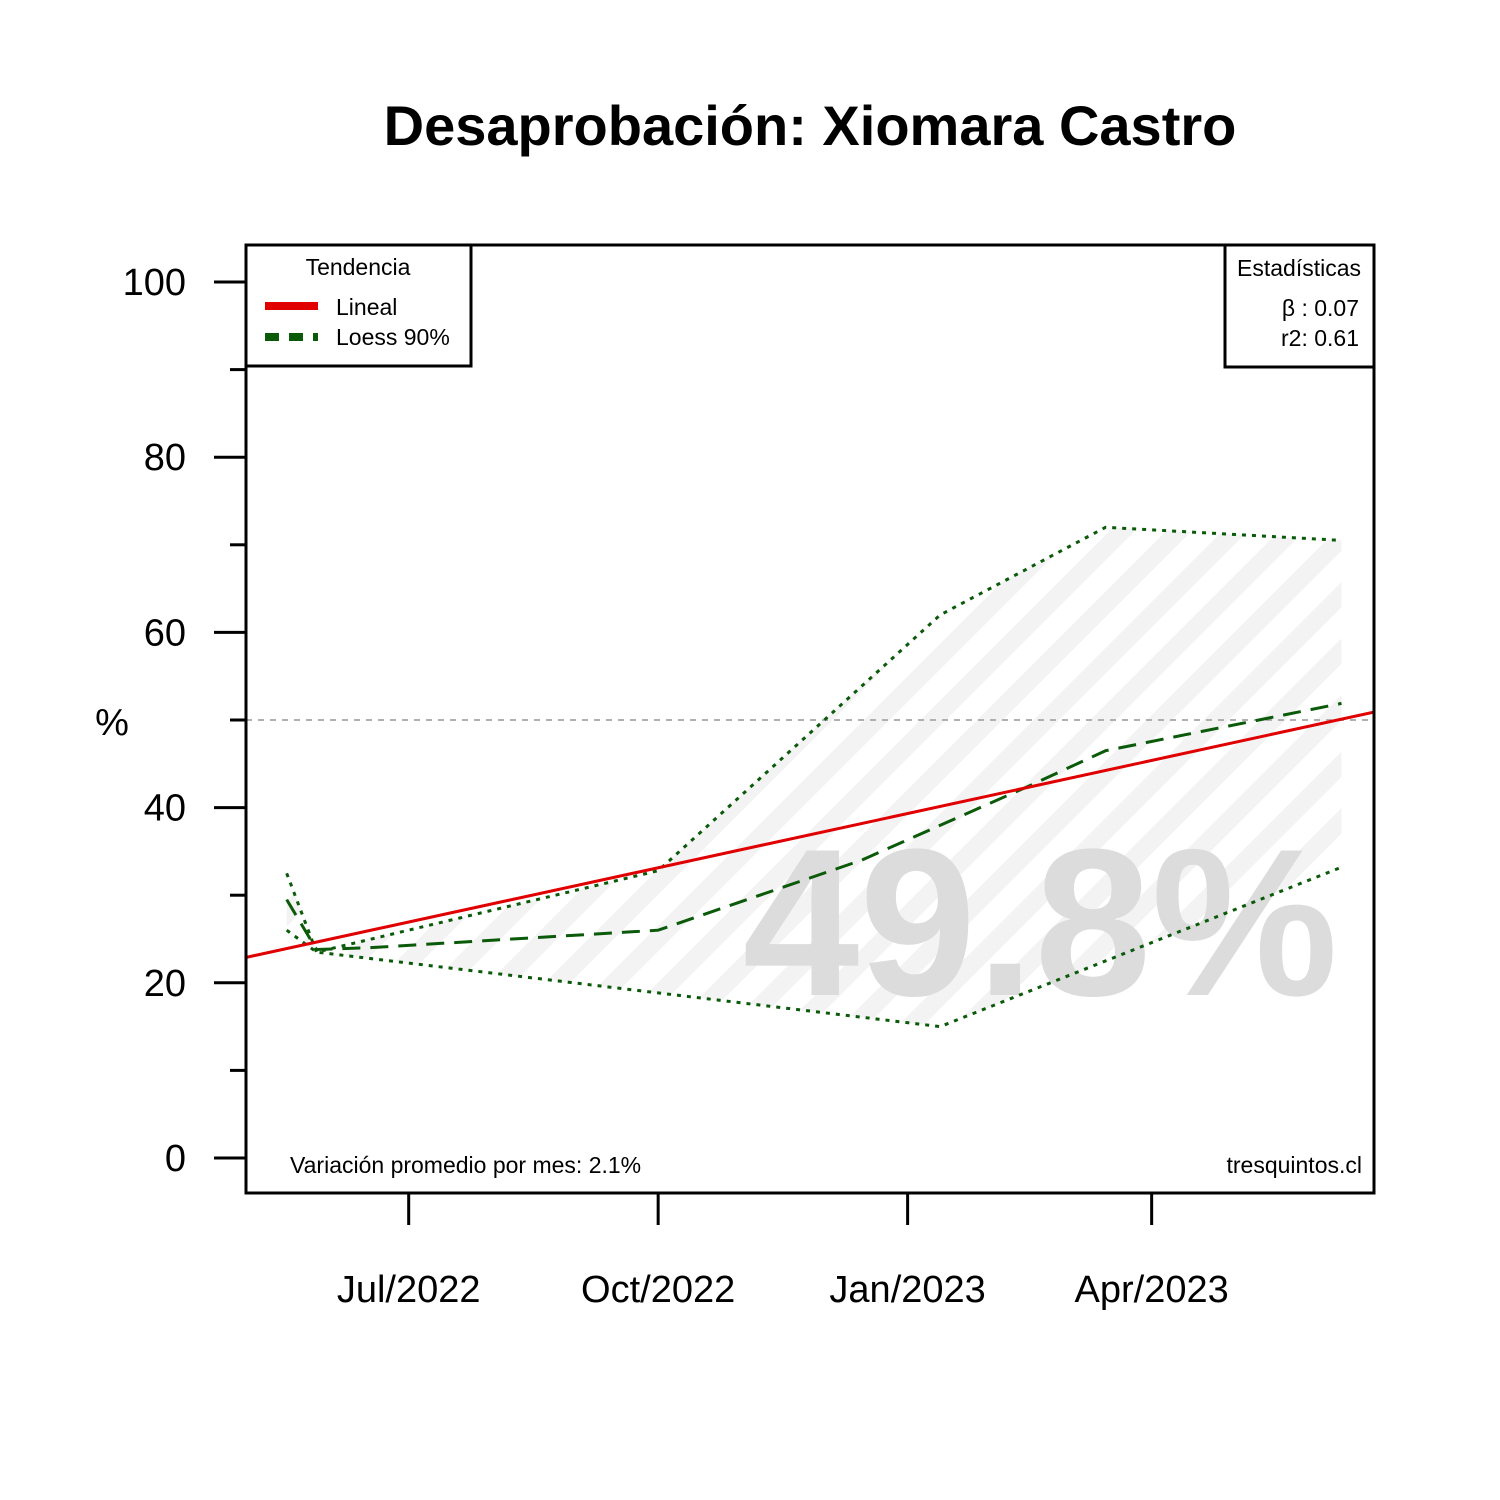 The image size is (1500, 1500). What do you see at coordinates (154, 283) in the screenshot?
I see `y-tick-label-100: 100` at bounding box center [154, 283].